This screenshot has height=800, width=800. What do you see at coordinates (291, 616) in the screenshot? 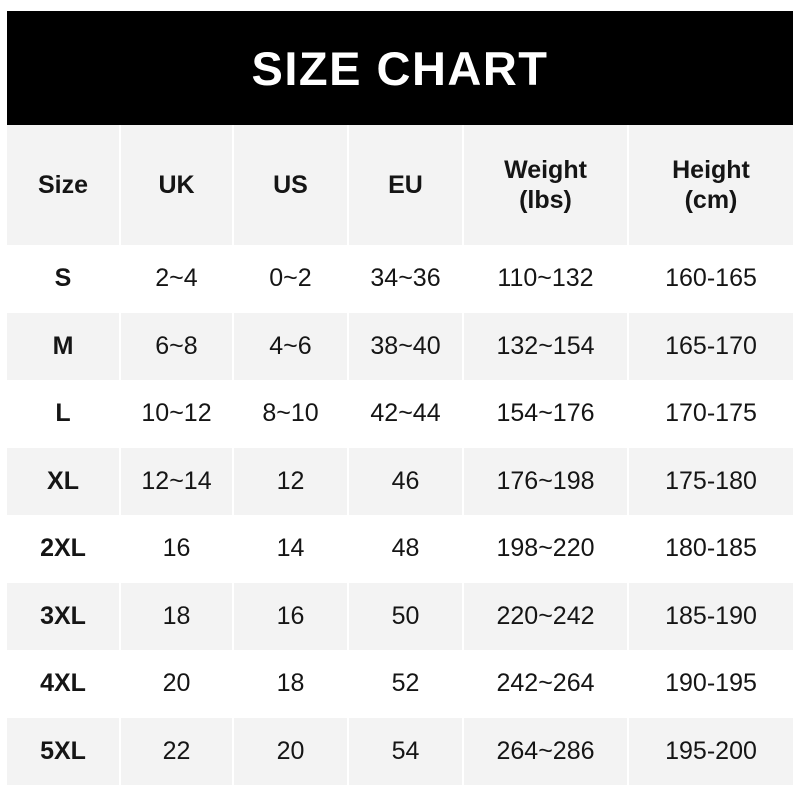
I see `cell-us: 16` at bounding box center [291, 616].